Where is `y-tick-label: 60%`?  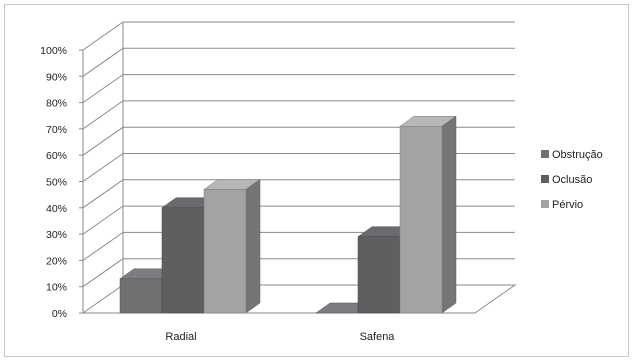 y-tick-label: 60% is located at coordinates (56, 156).